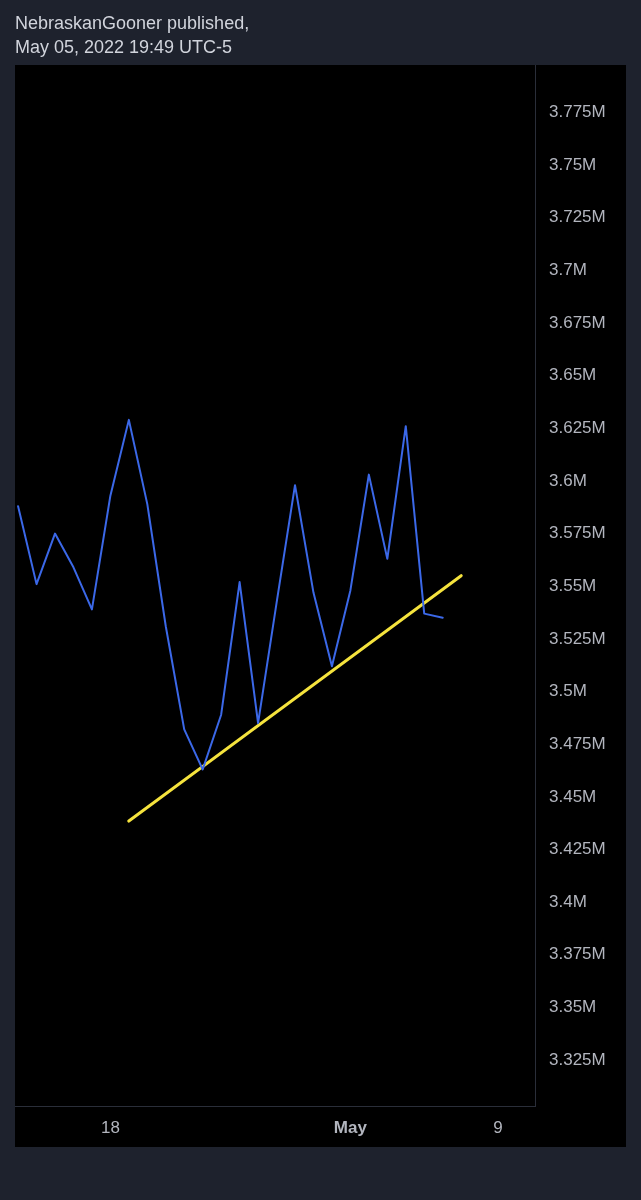 The width and height of the screenshot is (641, 1200). What do you see at coordinates (568, 691) in the screenshot?
I see `y-tick-label: 3.5M` at bounding box center [568, 691].